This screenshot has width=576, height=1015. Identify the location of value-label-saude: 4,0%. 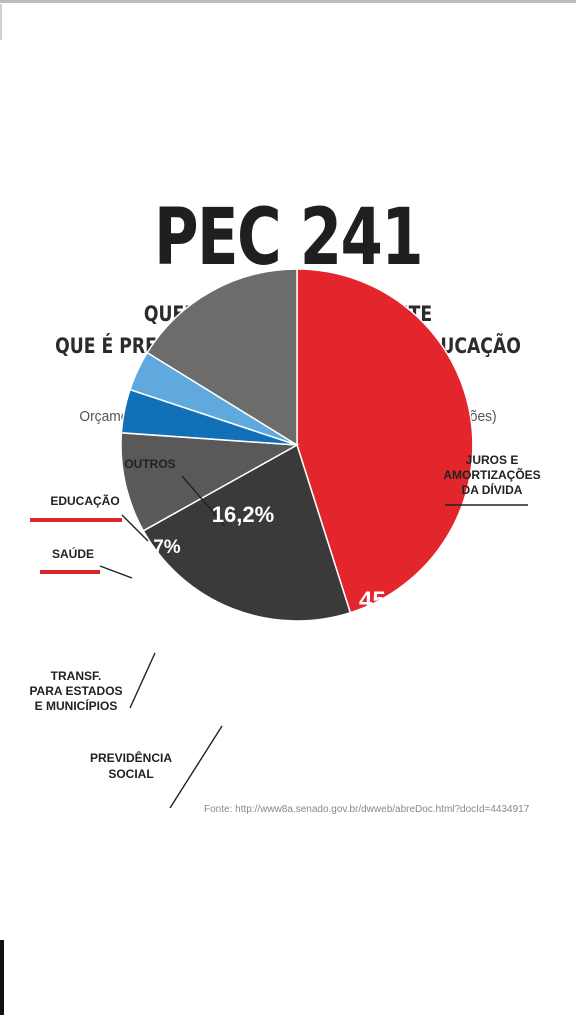
(162, 586).